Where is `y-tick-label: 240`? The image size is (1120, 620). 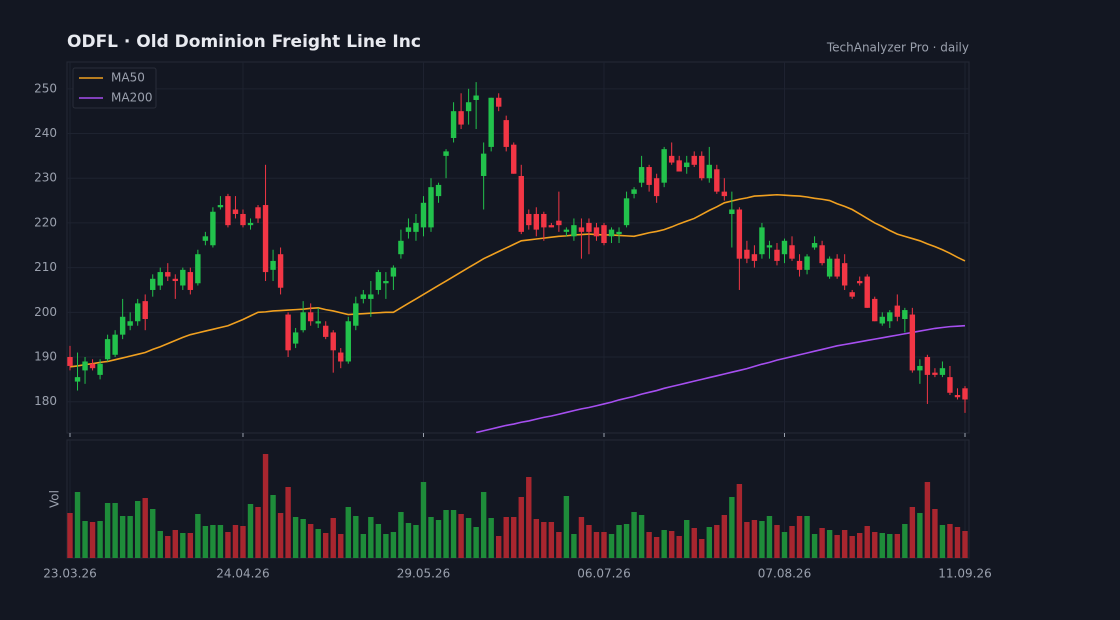 y-tick-label: 240 is located at coordinates (45, 133).